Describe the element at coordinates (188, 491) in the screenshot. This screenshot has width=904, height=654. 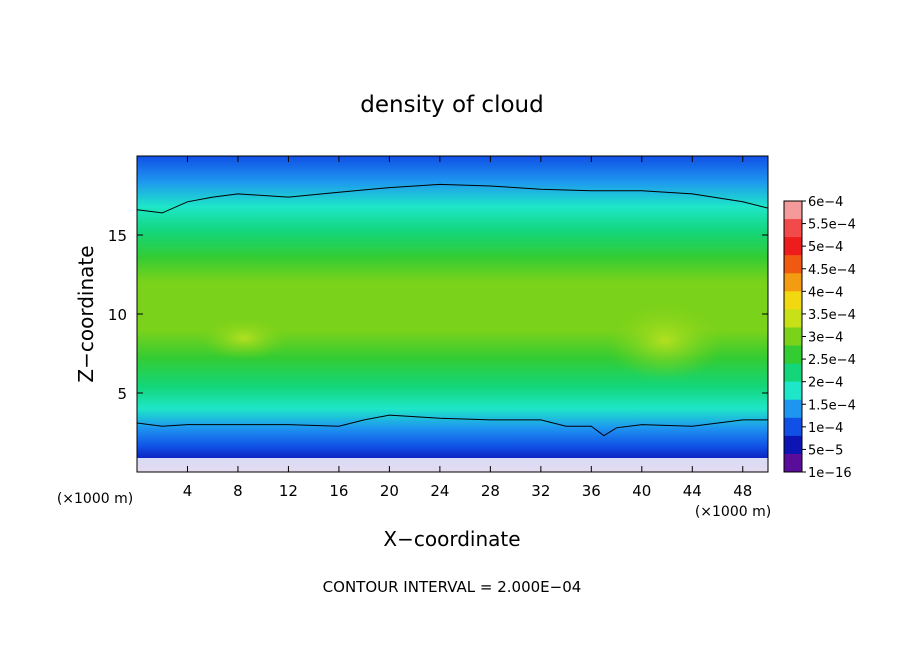
I see `x-tick-label: 4` at that location.